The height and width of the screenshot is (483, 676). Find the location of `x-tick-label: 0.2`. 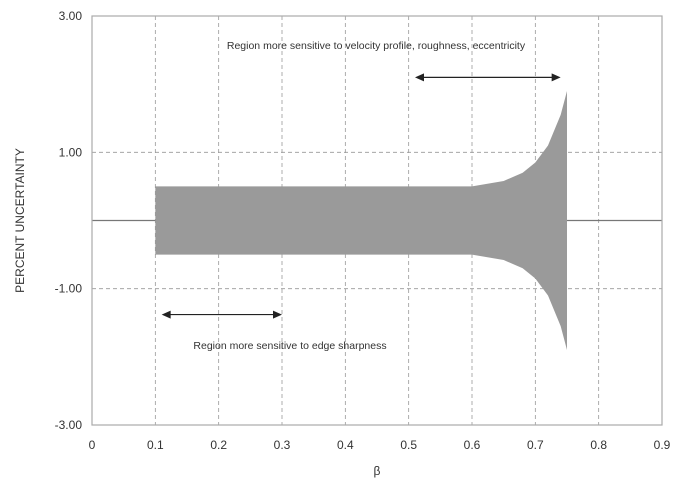

x-tick-label: 0.2 is located at coordinates (218, 445).